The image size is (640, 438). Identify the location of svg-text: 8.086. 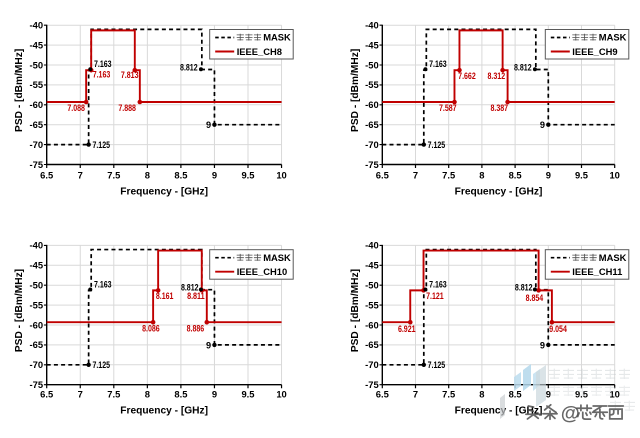
(151, 329).